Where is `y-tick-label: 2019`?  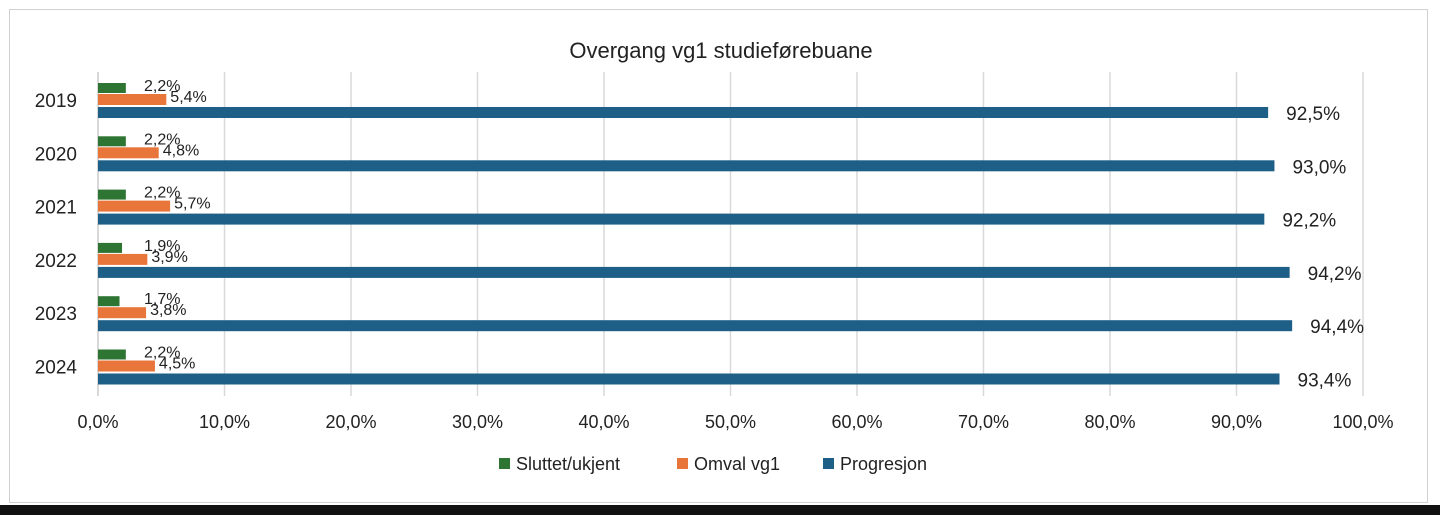
y-tick-label: 2019 is located at coordinates (56, 101).